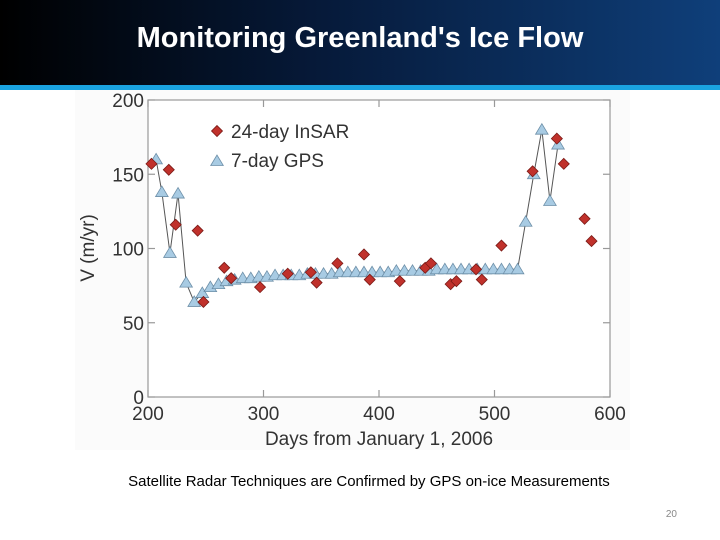 Image resolution: width=720 pixels, height=540 pixels. What do you see at coordinates (133, 324) in the screenshot?
I see `y-tick-label: 50` at bounding box center [133, 324].